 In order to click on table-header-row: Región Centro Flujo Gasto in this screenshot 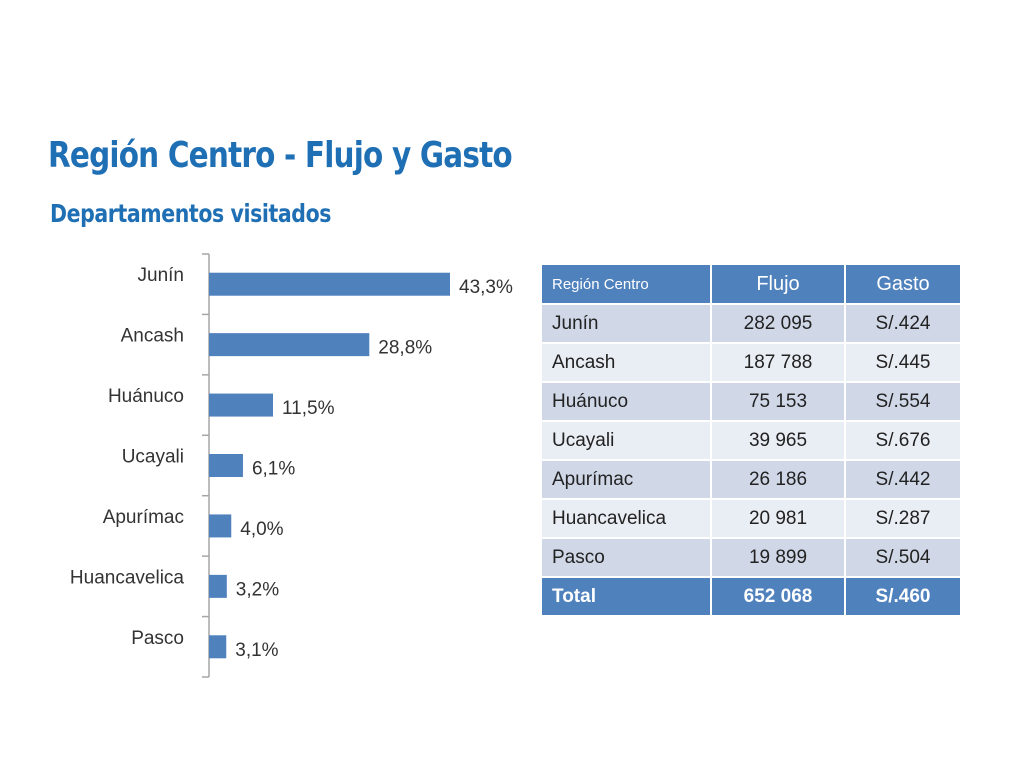, I will do `click(751, 284)`.